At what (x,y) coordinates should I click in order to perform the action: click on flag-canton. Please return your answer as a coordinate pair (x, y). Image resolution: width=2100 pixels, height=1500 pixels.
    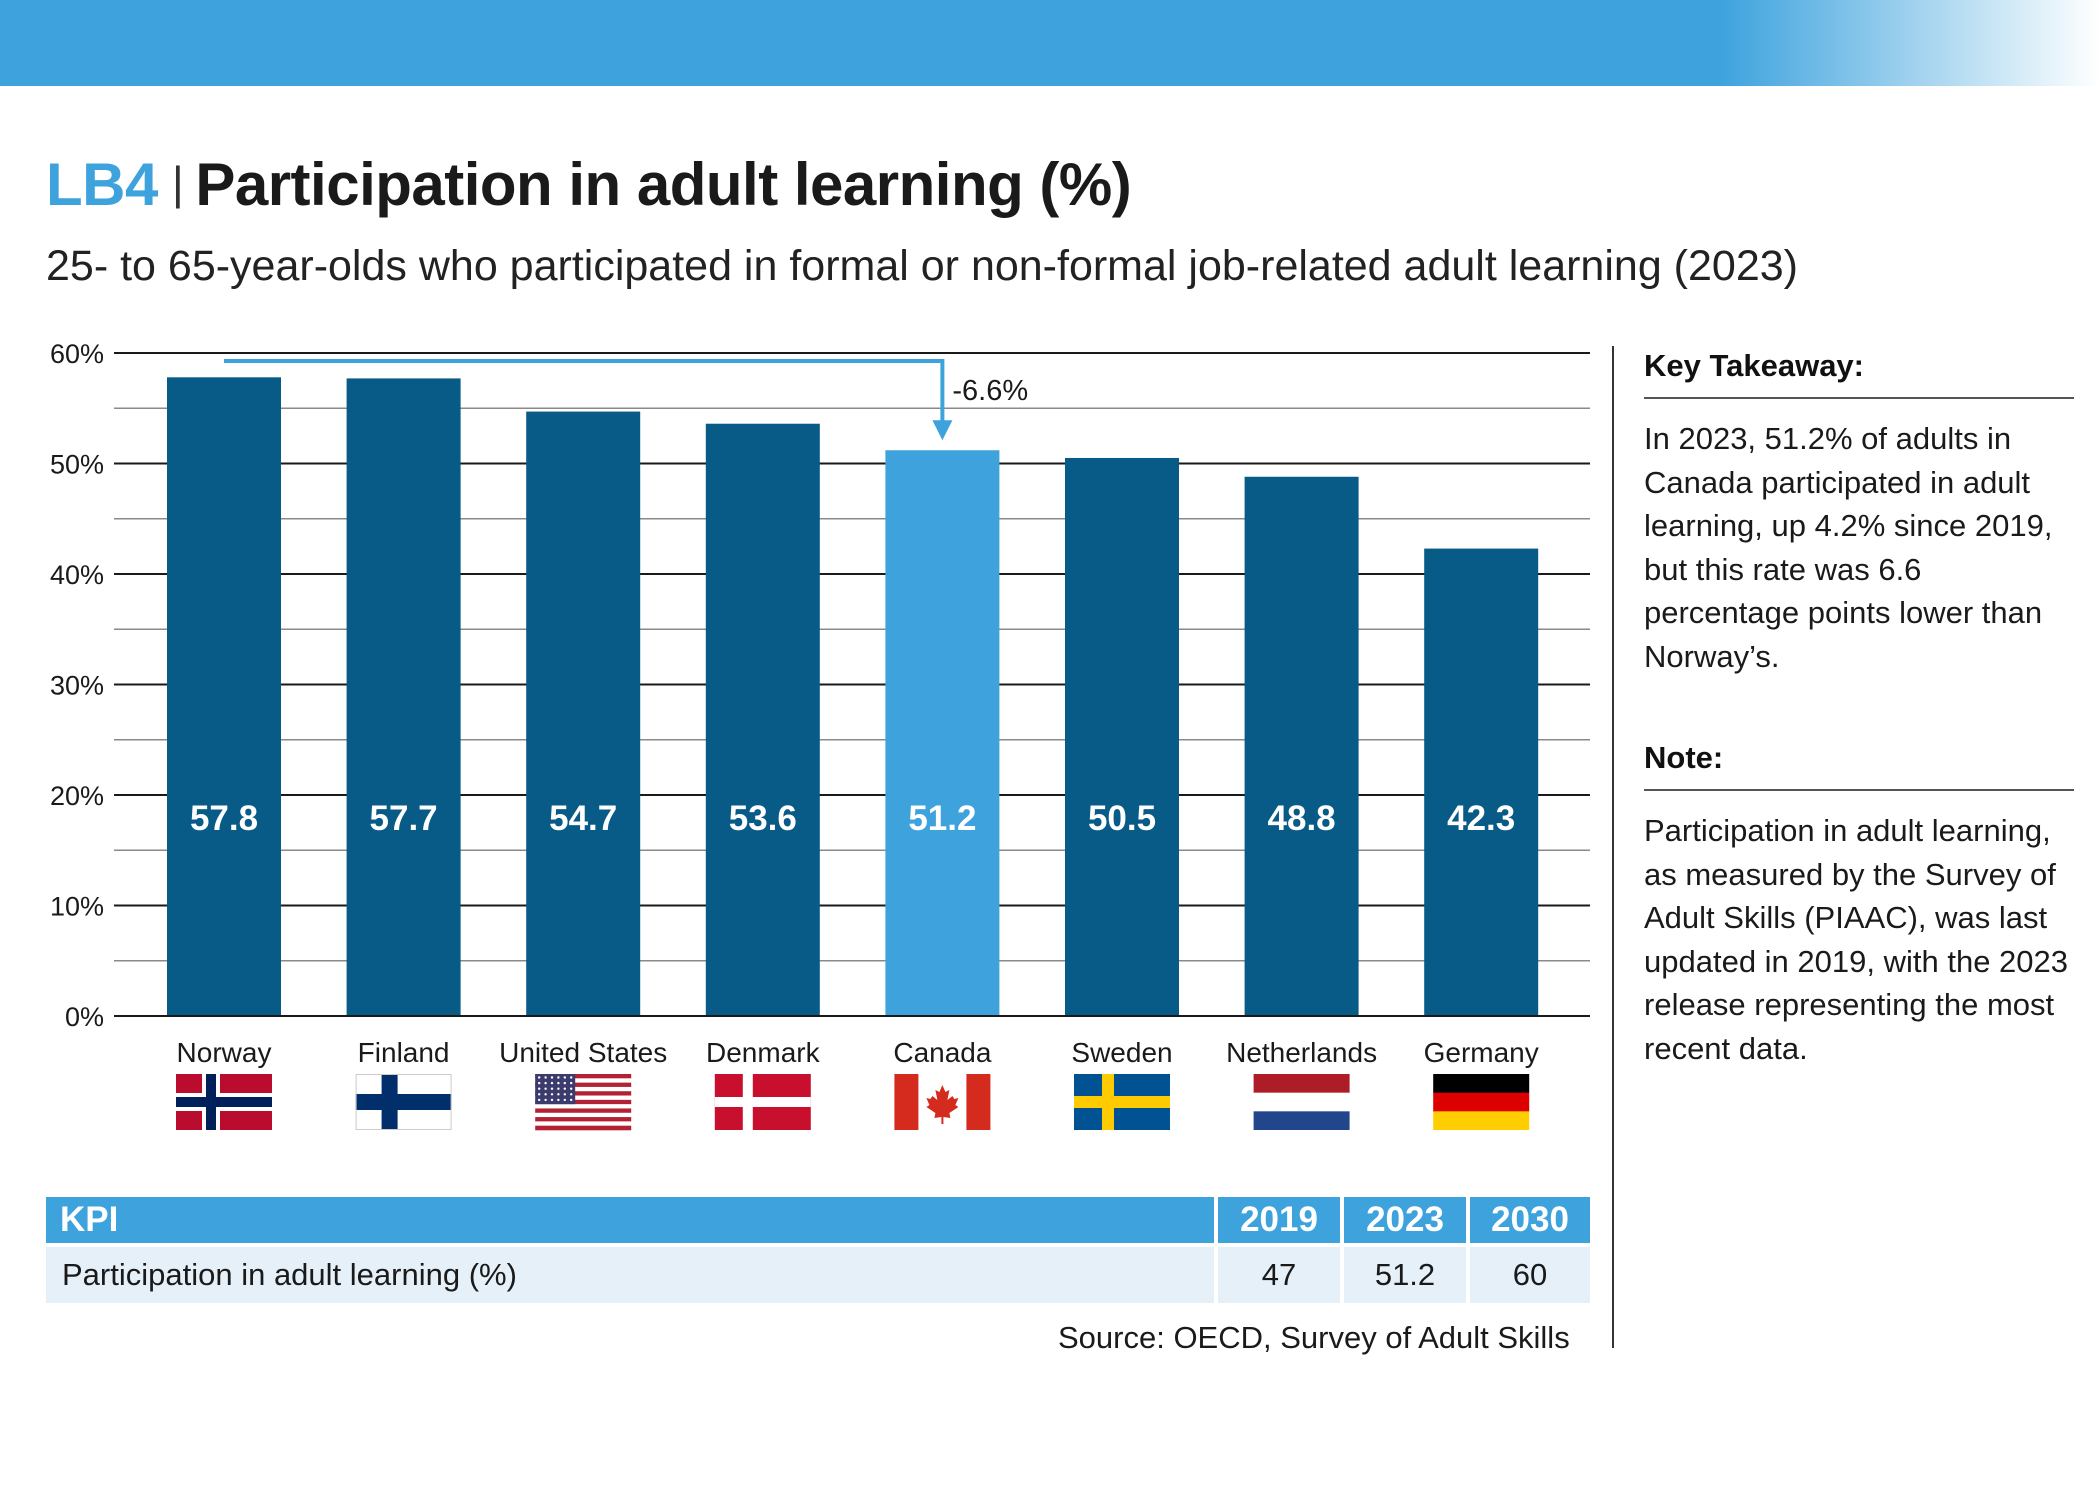
    Looking at the image, I should click on (555, 1089).